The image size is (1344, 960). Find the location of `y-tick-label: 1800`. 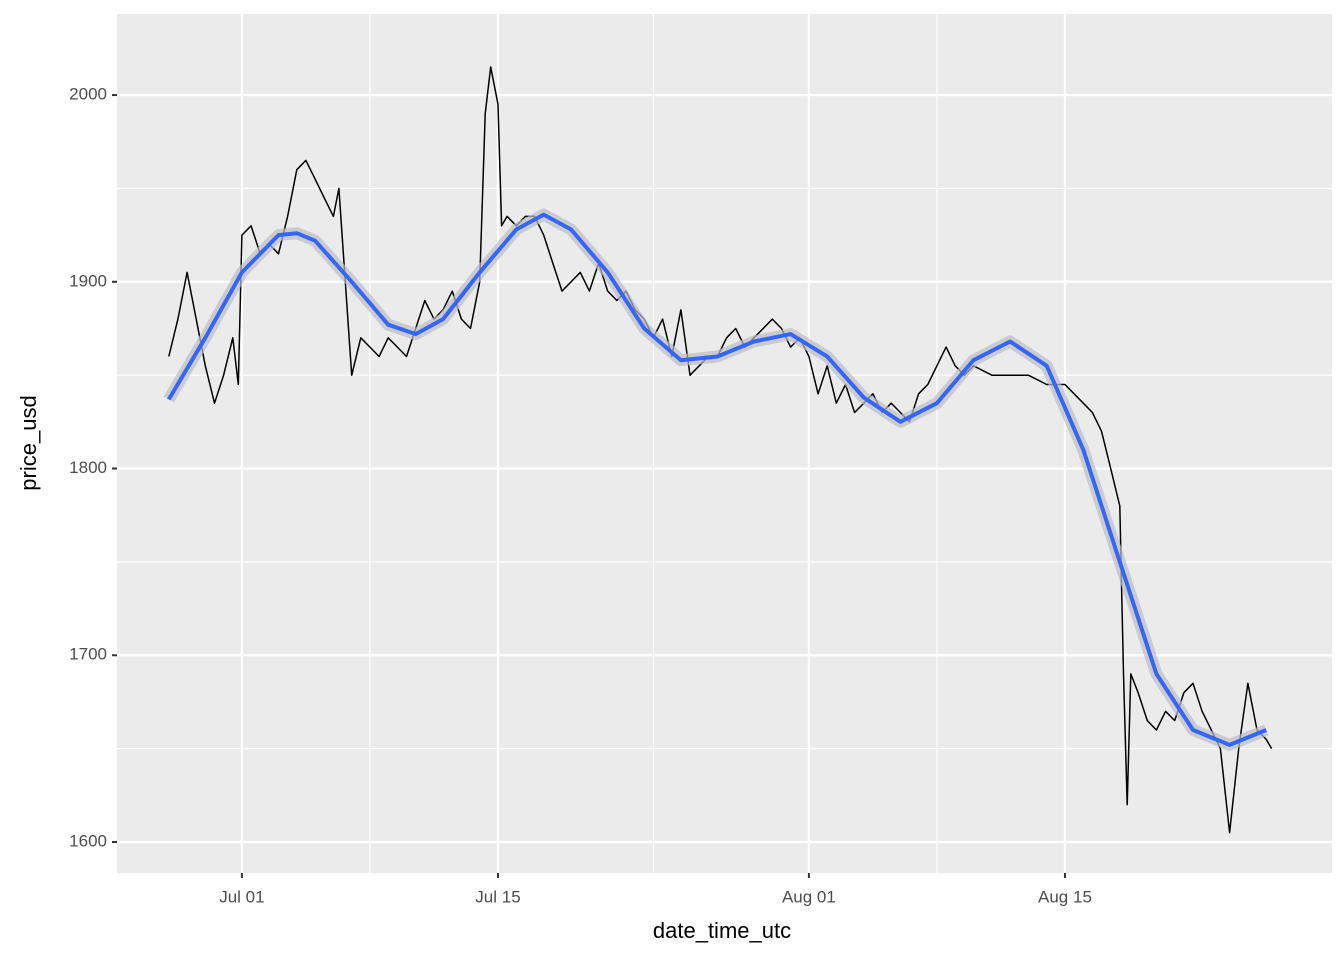

y-tick-label: 1800 is located at coordinates (88, 467).